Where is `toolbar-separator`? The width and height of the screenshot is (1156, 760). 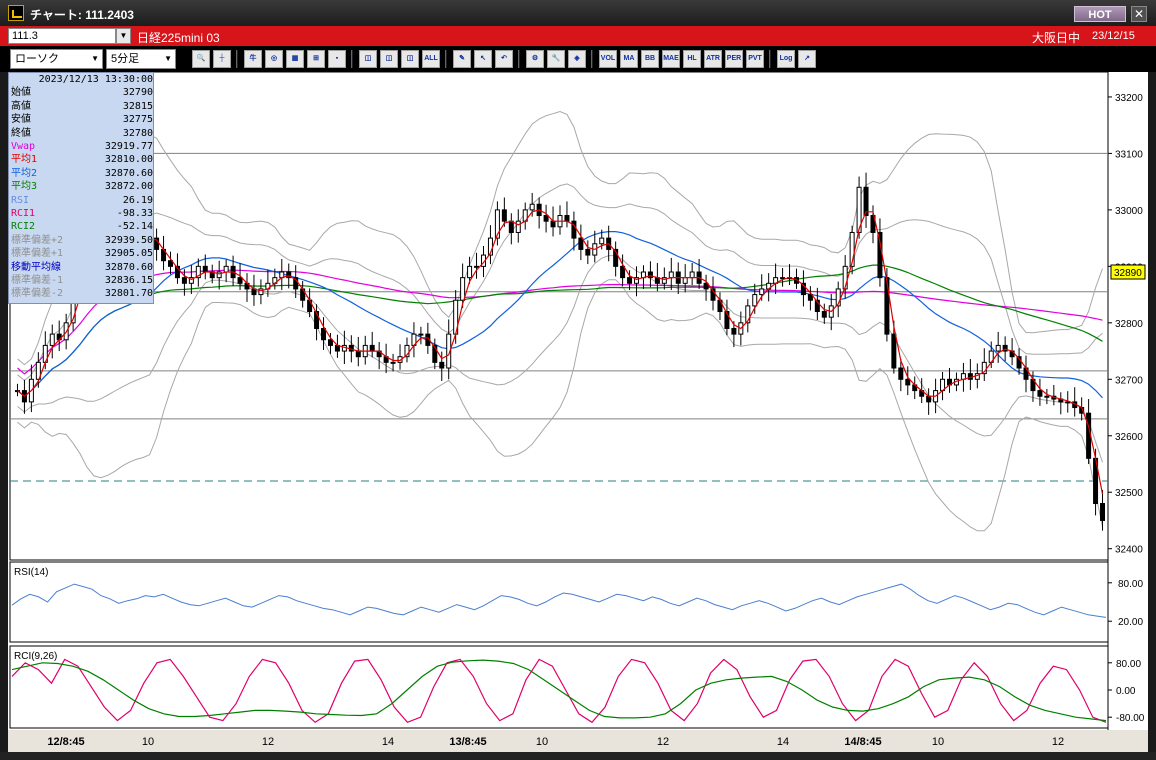
toolbar-separator is located at coordinates (770, 59).